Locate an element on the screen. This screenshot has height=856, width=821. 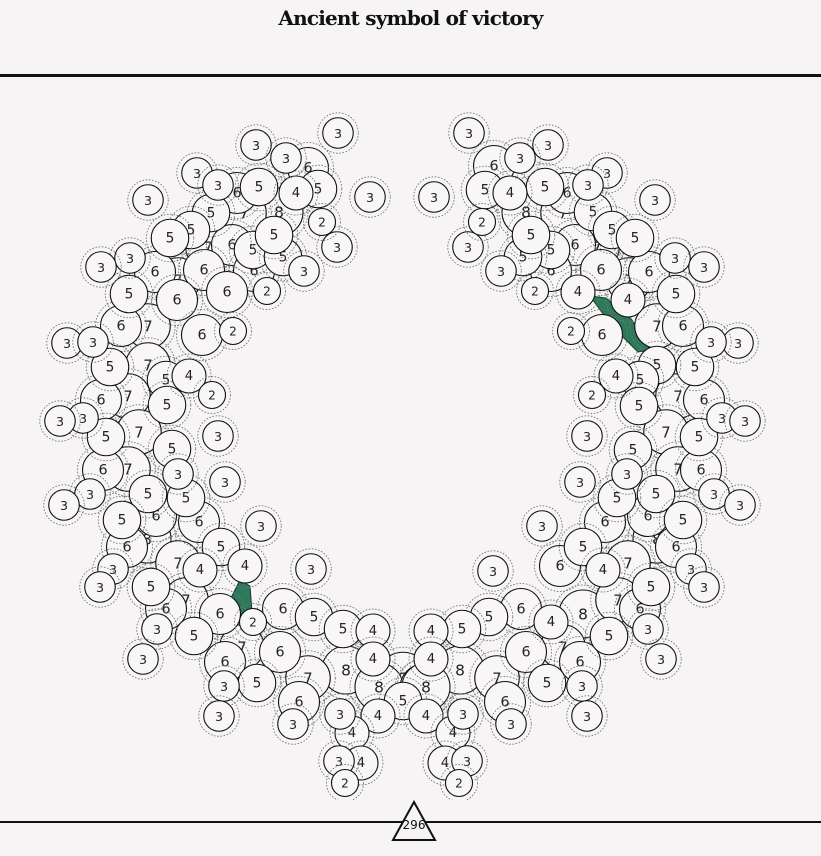
cell-204: 4 is located at coordinates (431, 659).